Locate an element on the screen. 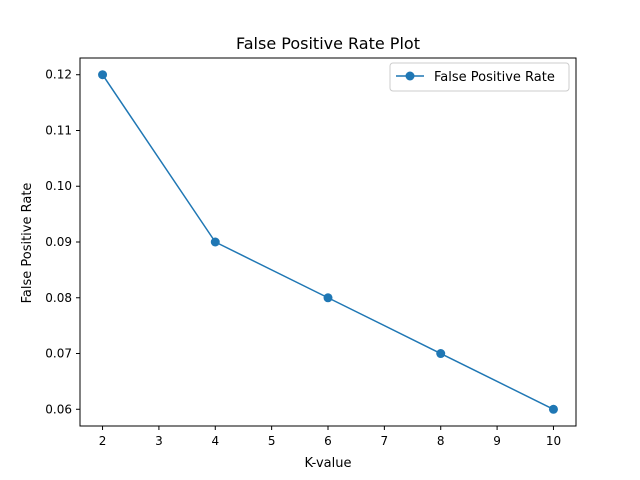  legend-label: False Positive Rate is located at coordinates (494, 77).